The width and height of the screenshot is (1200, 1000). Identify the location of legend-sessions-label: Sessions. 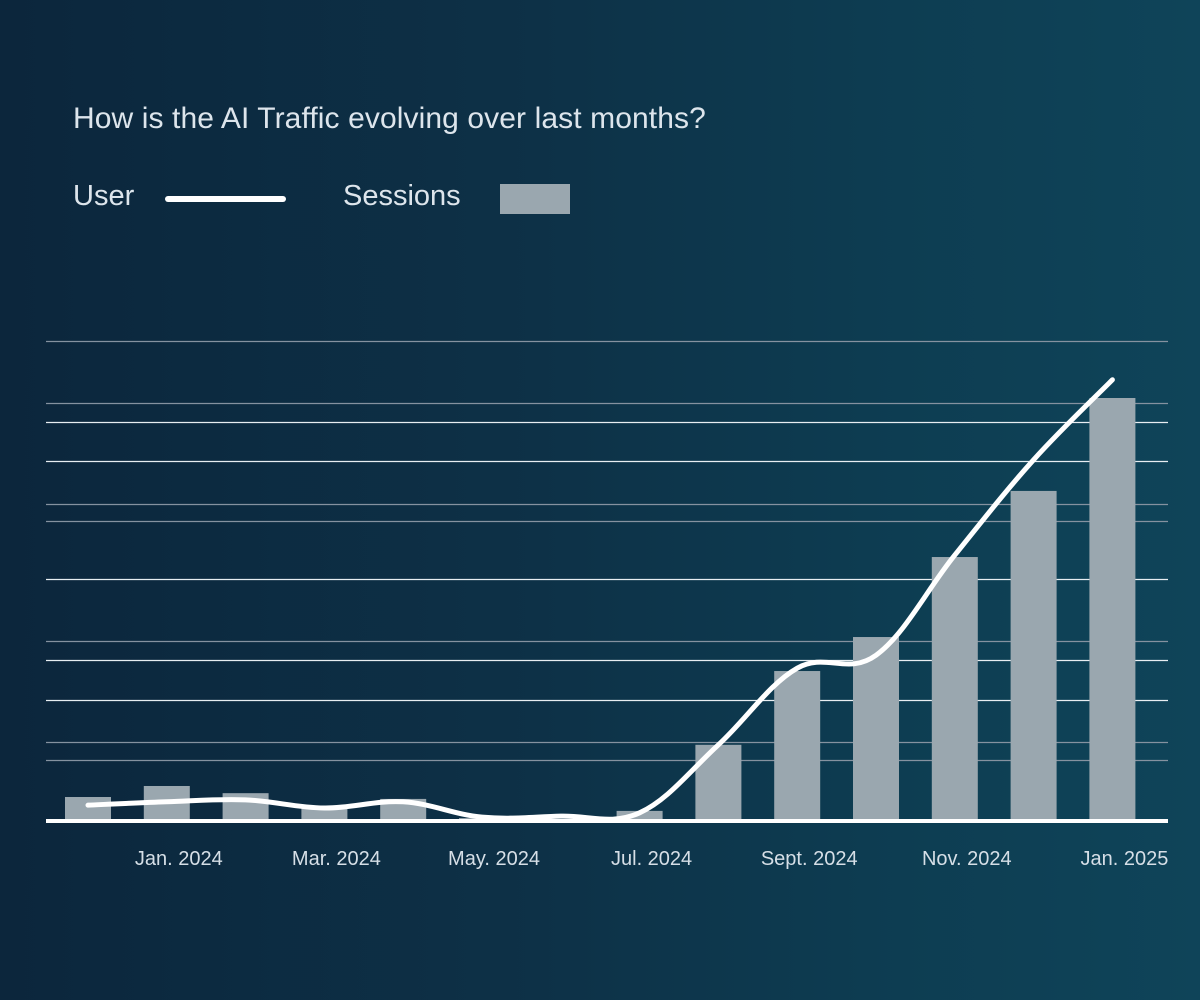
(402, 196).